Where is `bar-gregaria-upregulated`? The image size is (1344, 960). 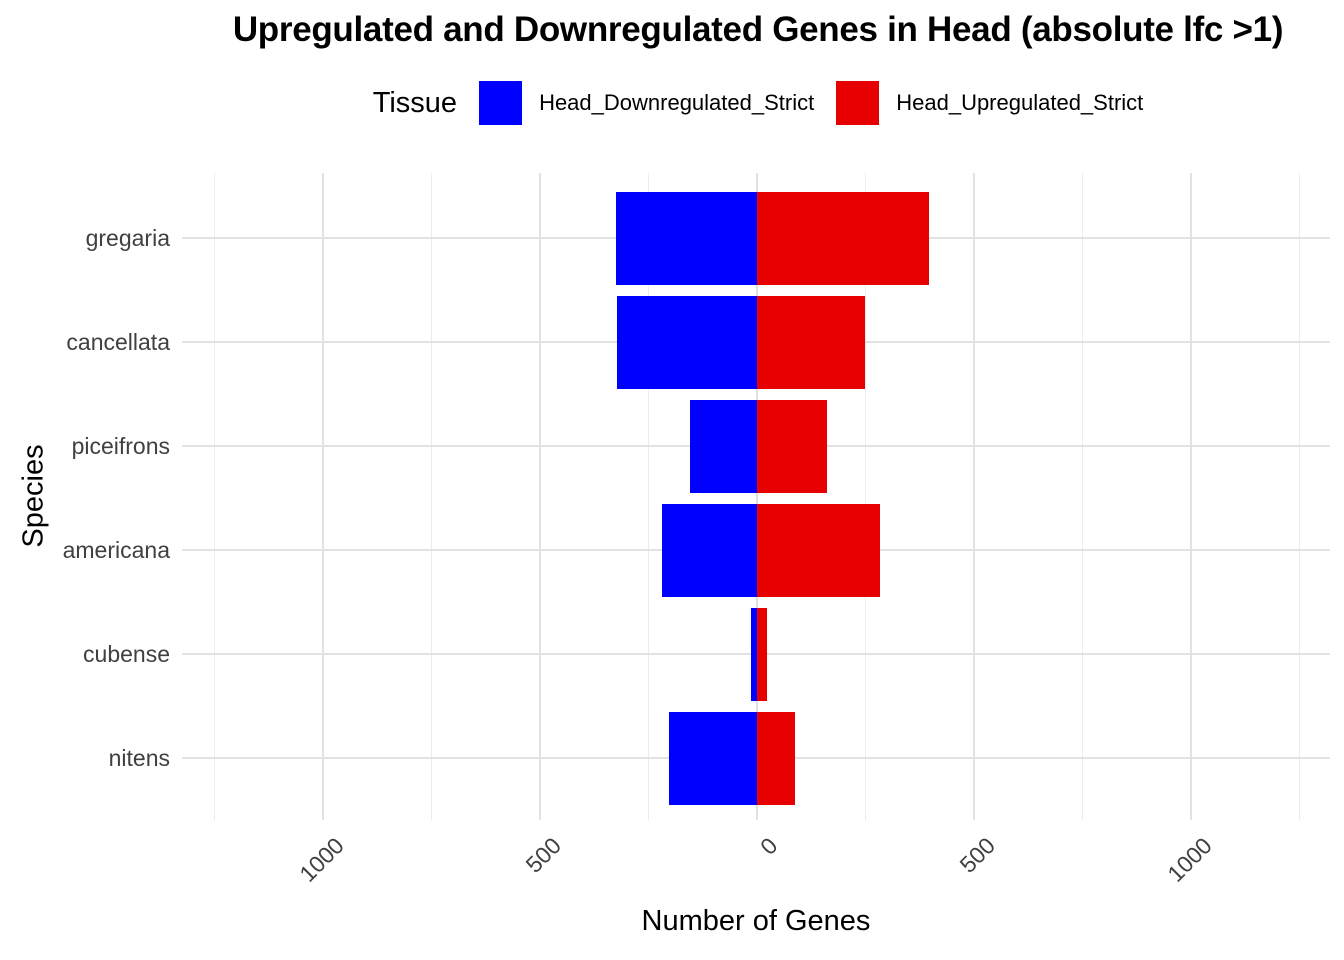 bar-gregaria-upregulated is located at coordinates (843, 238).